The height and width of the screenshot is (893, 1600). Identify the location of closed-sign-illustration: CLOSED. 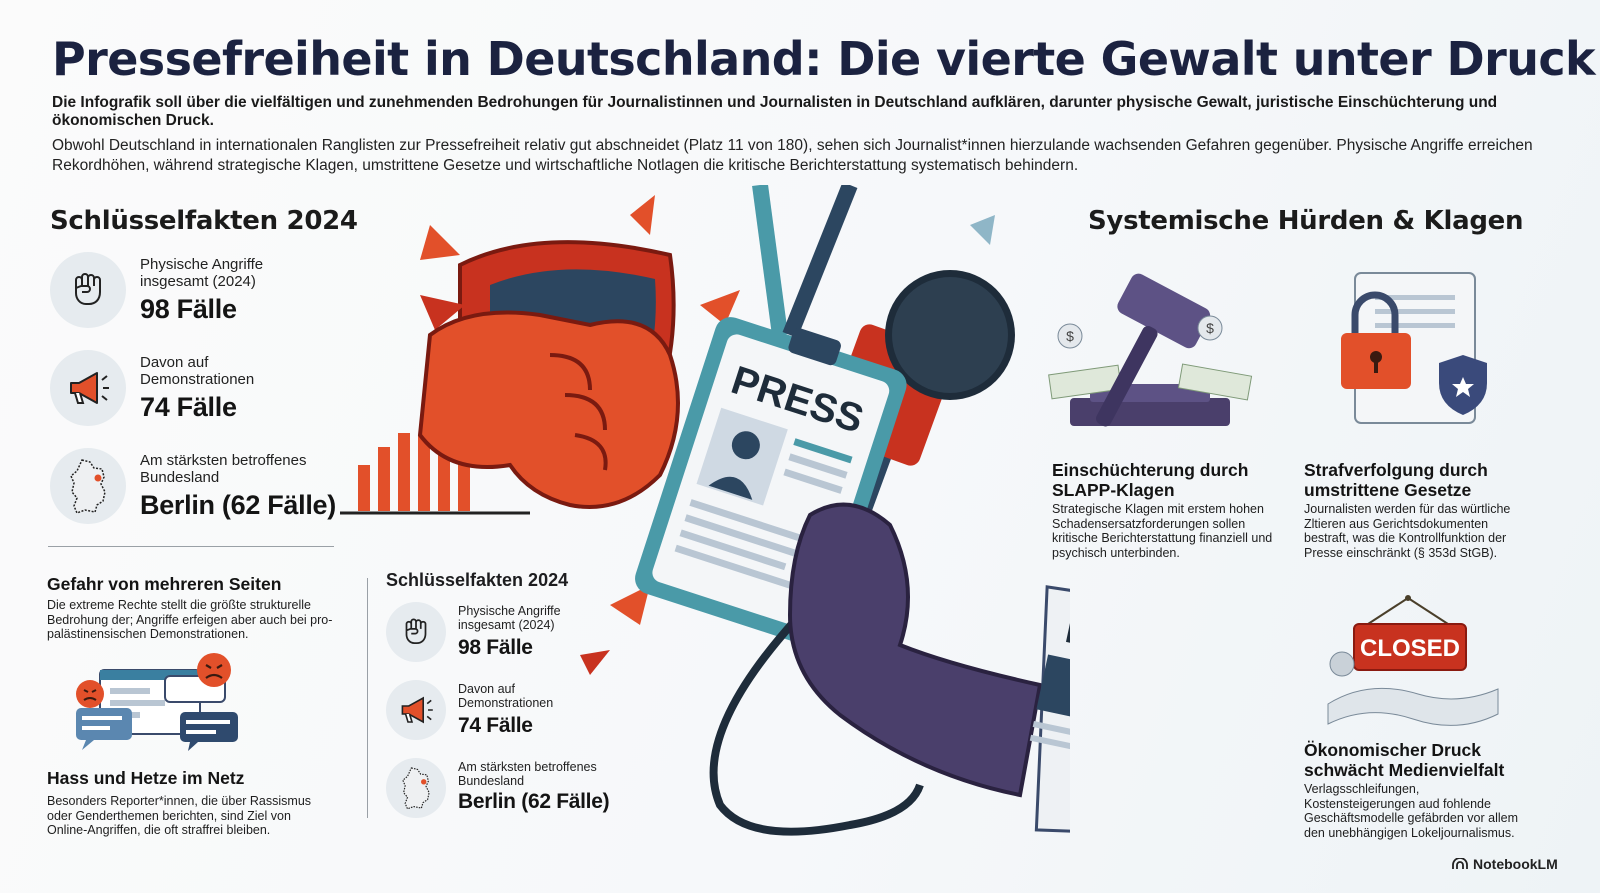
(1413, 660).